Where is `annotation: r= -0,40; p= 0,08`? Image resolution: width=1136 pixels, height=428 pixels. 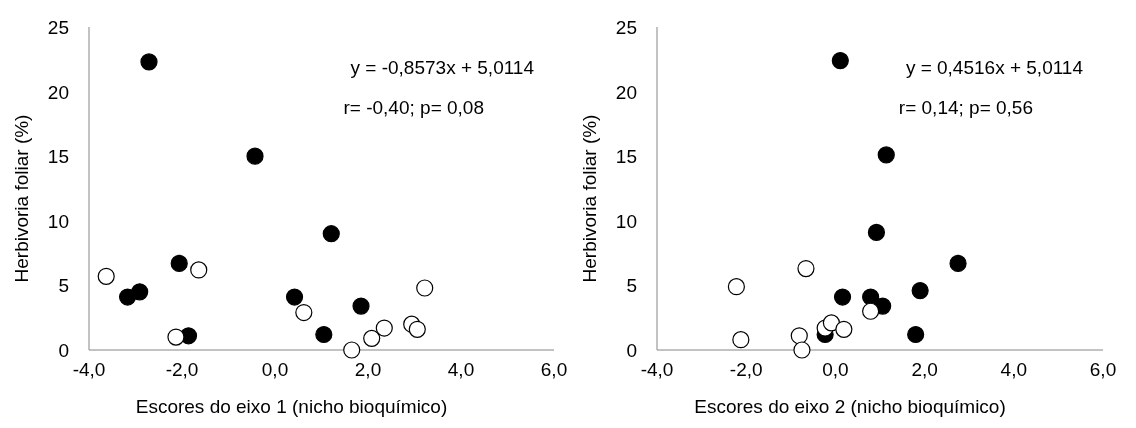
annotation: r= -0,40; p= 0,08 is located at coordinates (413, 107).